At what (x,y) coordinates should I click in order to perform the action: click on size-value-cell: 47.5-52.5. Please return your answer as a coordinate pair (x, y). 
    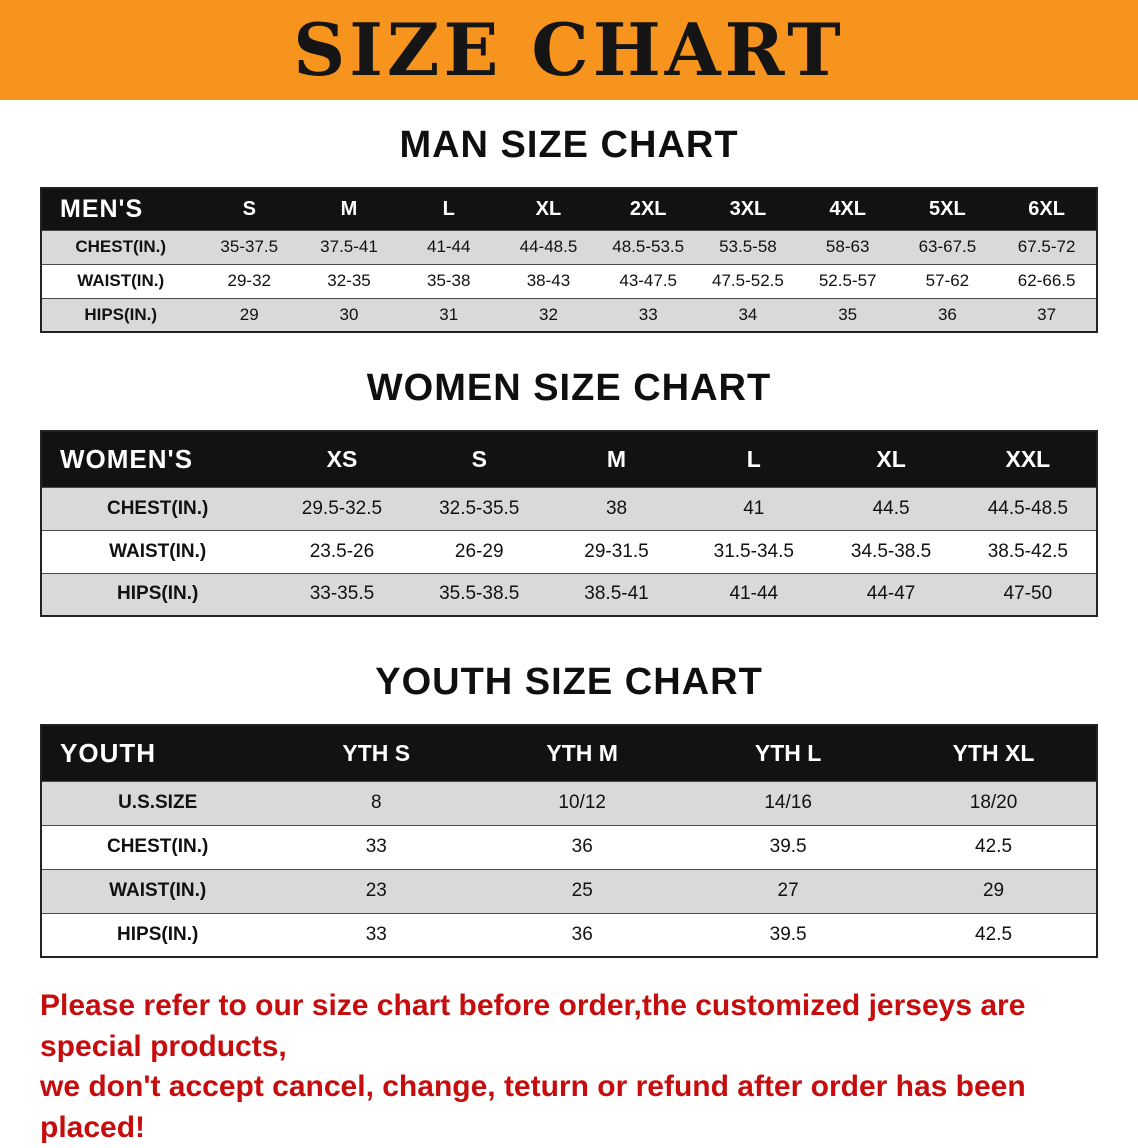
    Looking at the image, I should click on (748, 280).